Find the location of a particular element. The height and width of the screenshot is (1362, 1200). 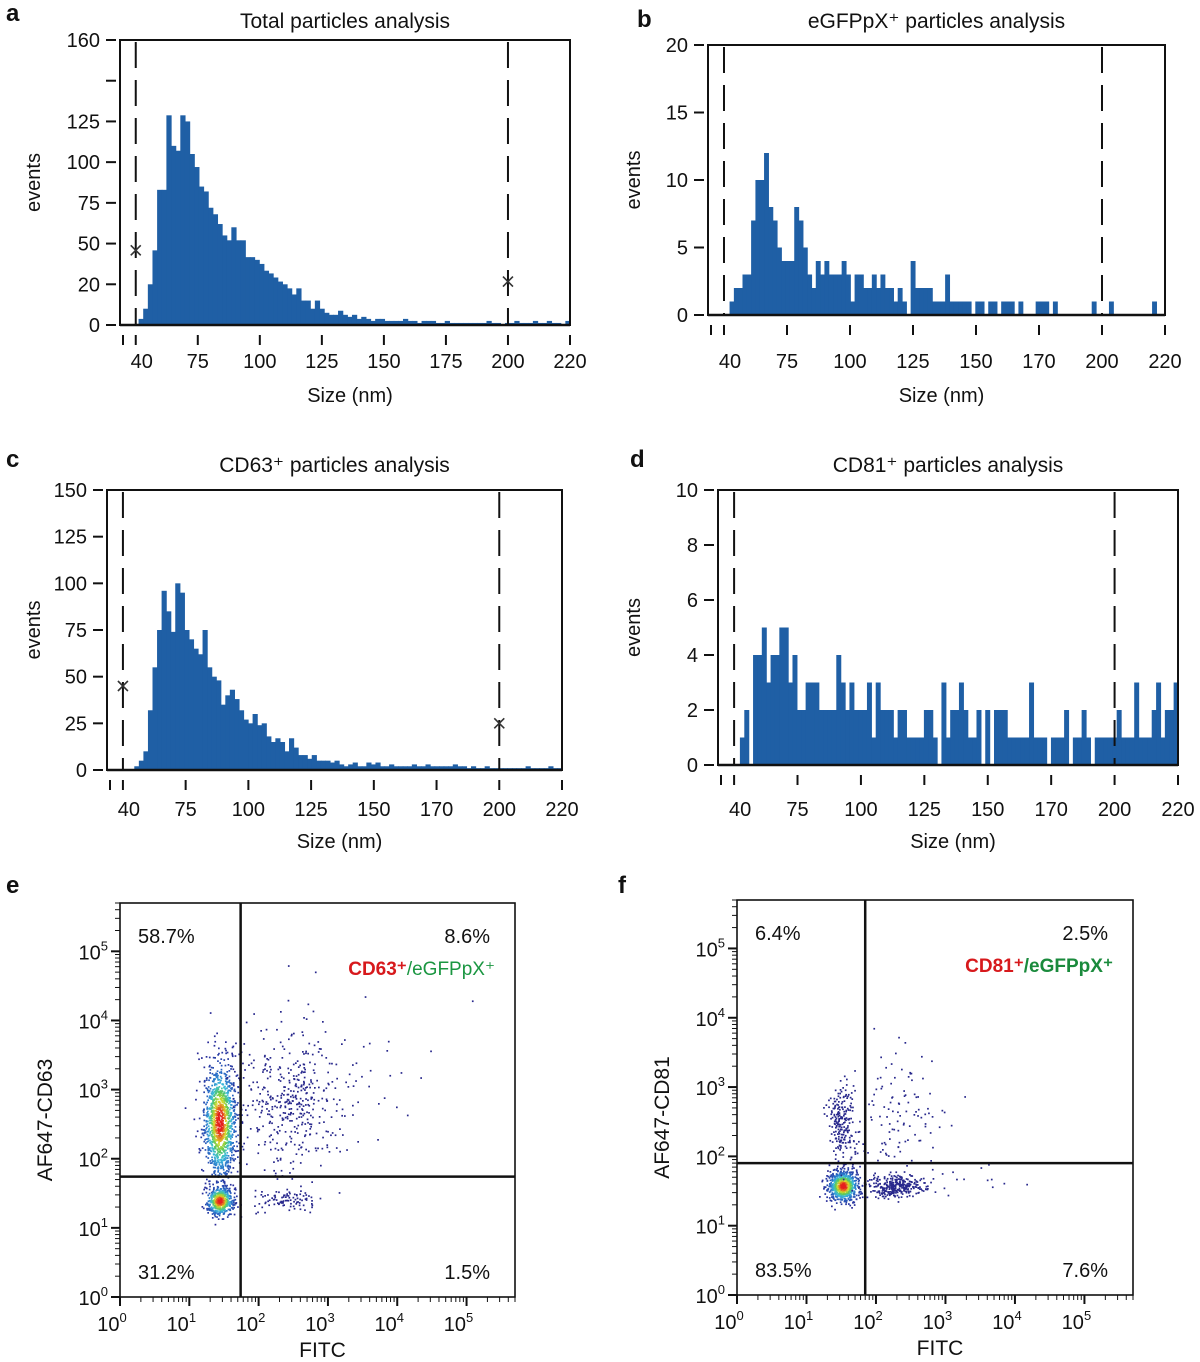

y-tick-label: 10⁴ is located at coordinates (710, 1018).